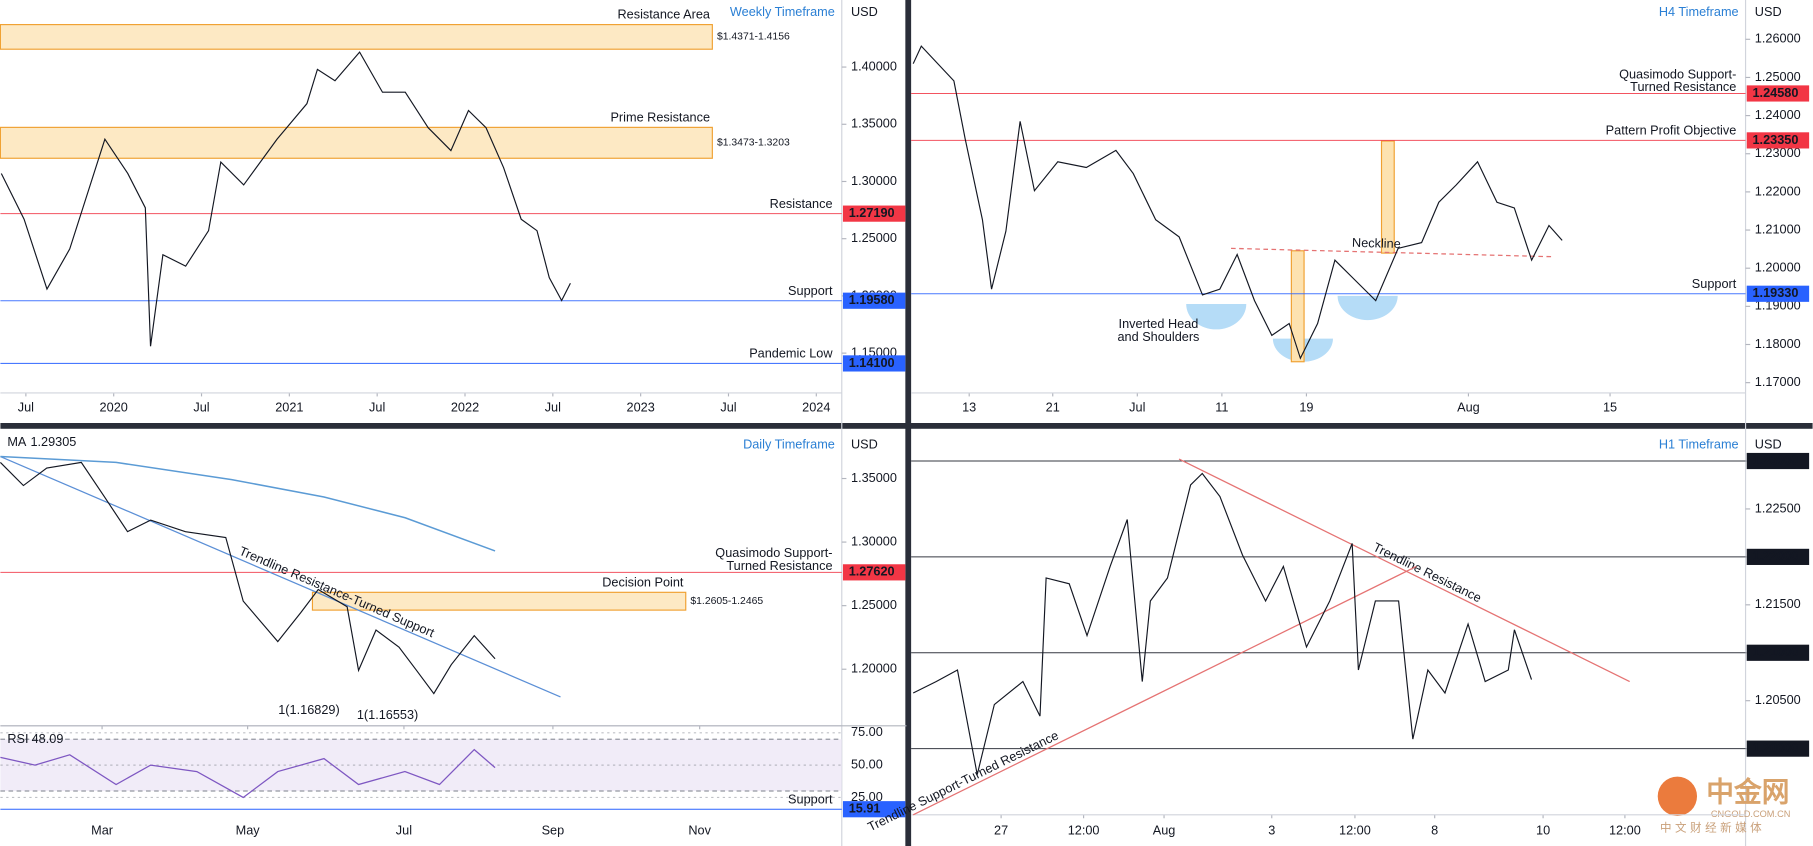  I want to click on y-tick-label: 1.25000, so click(874, 237).